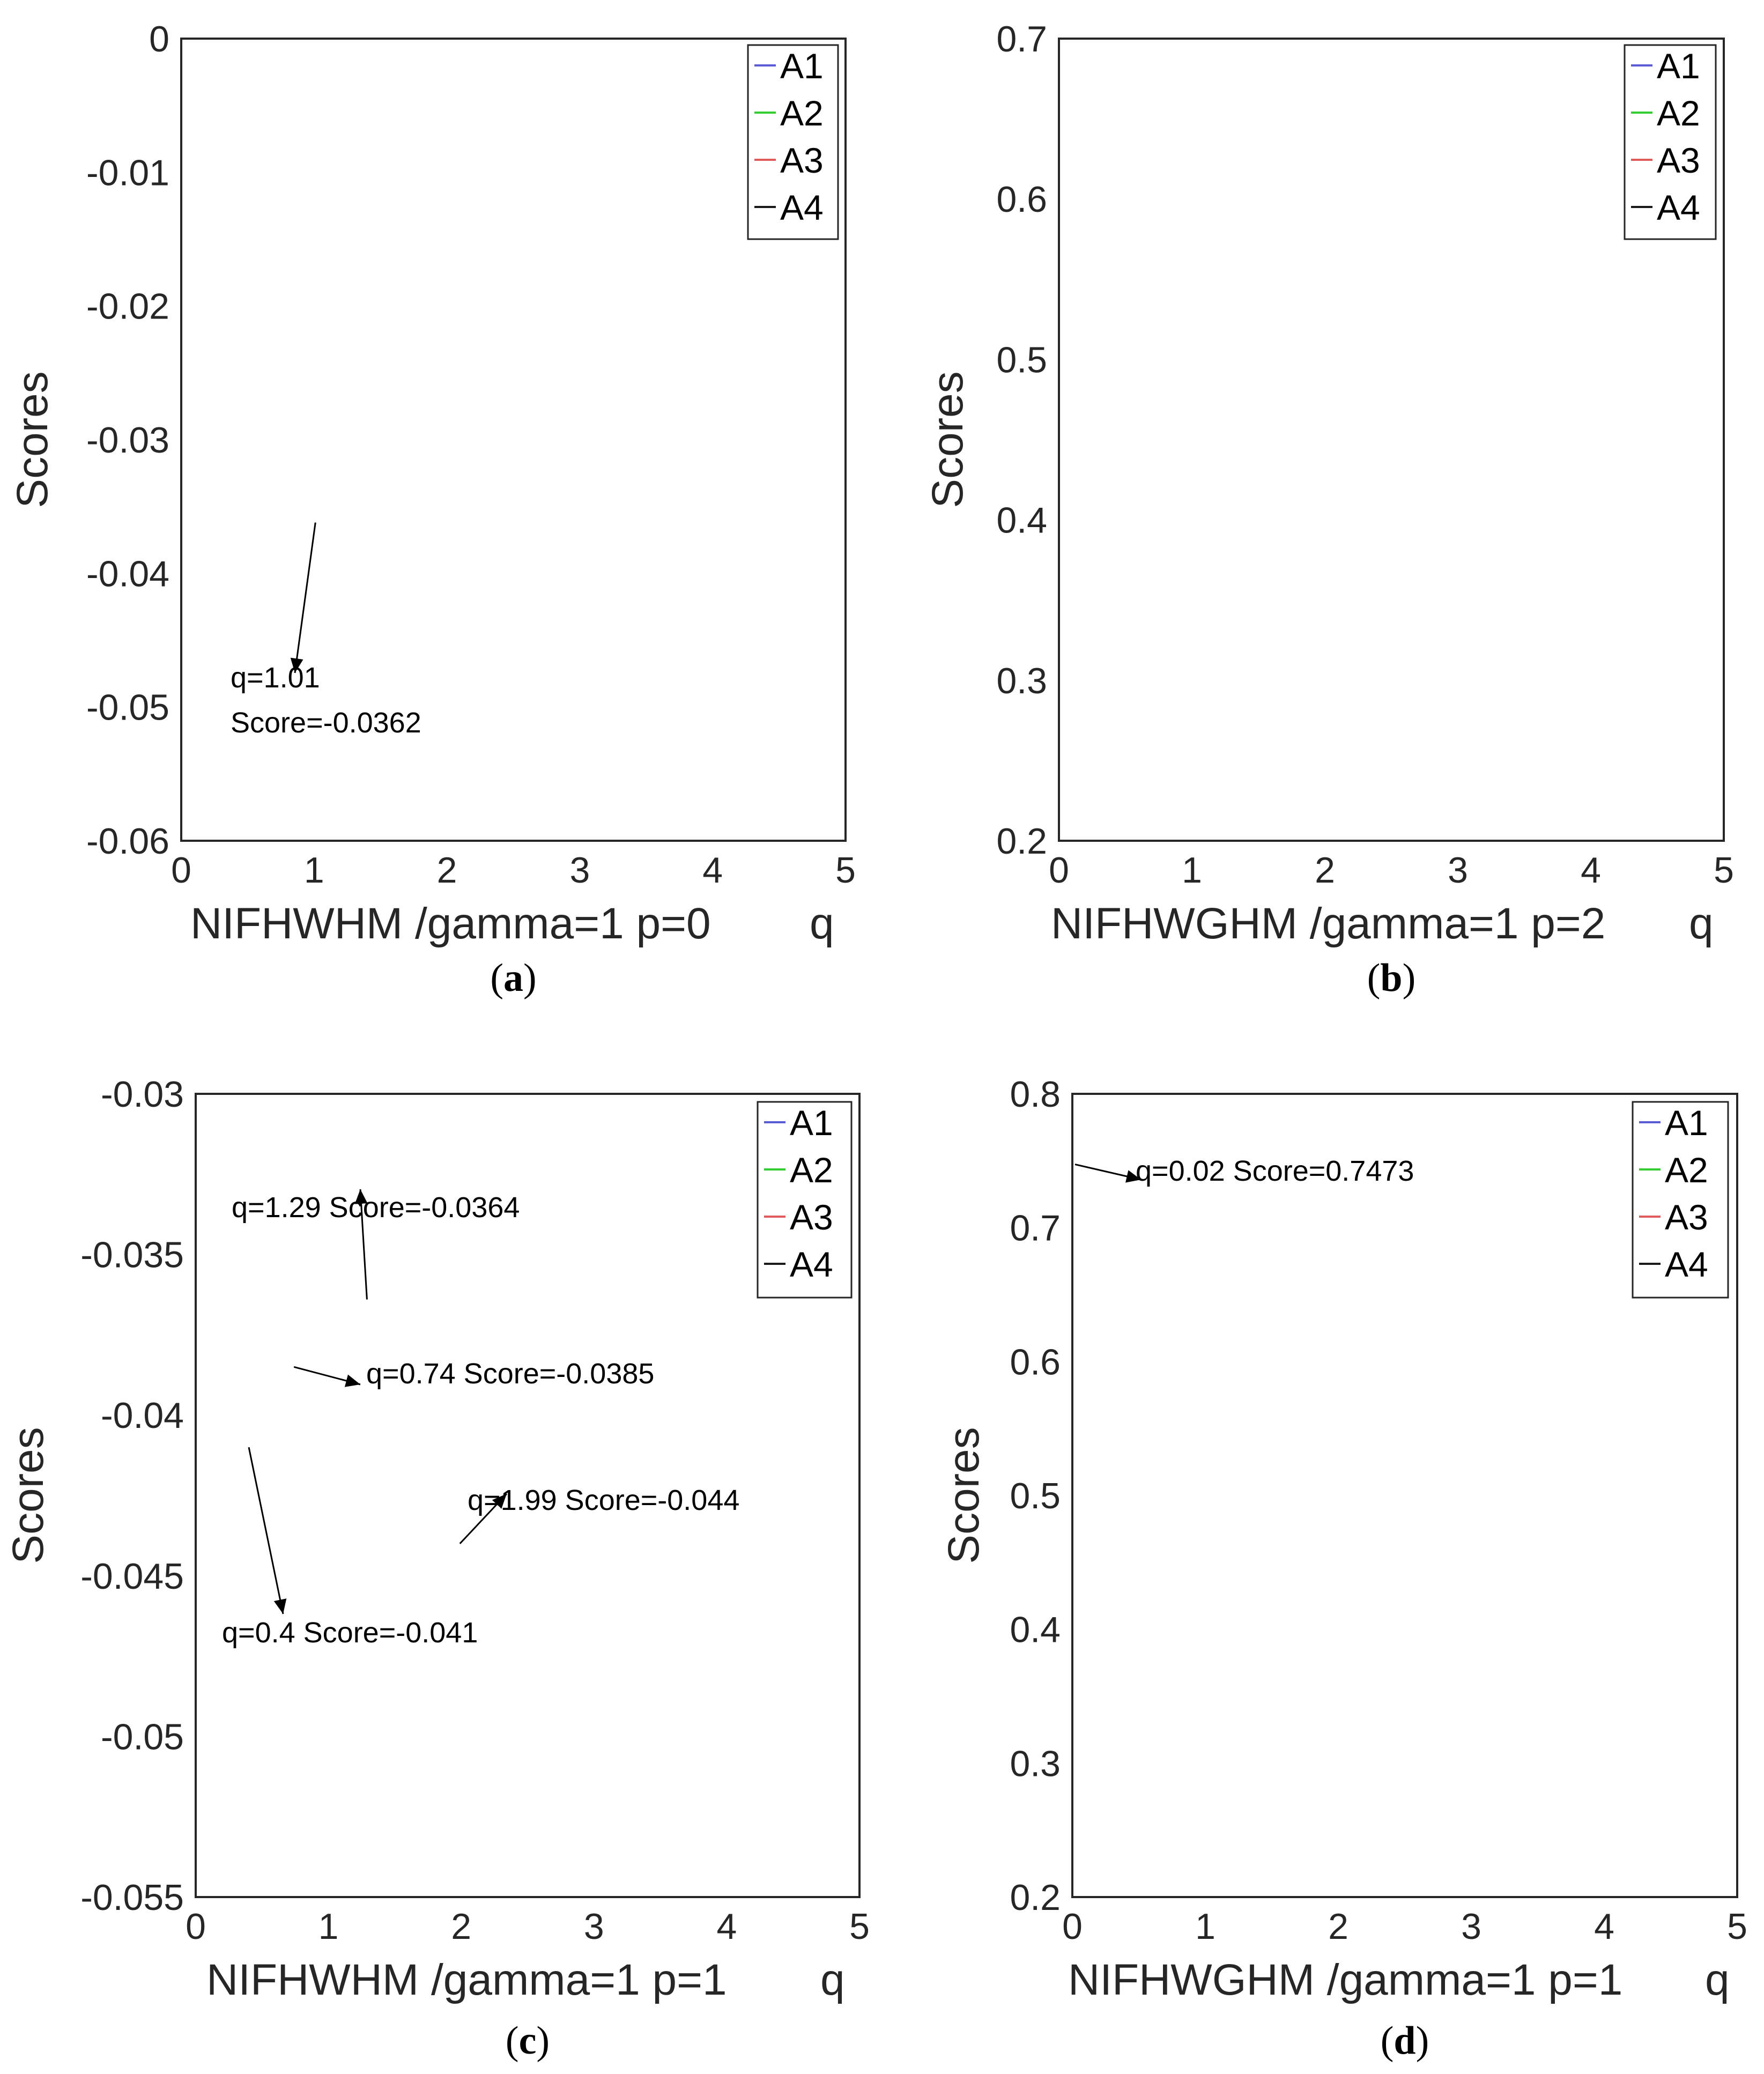 The width and height of the screenshot is (1764, 2074). I want to click on caption-letter: b, so click(1391, 978).